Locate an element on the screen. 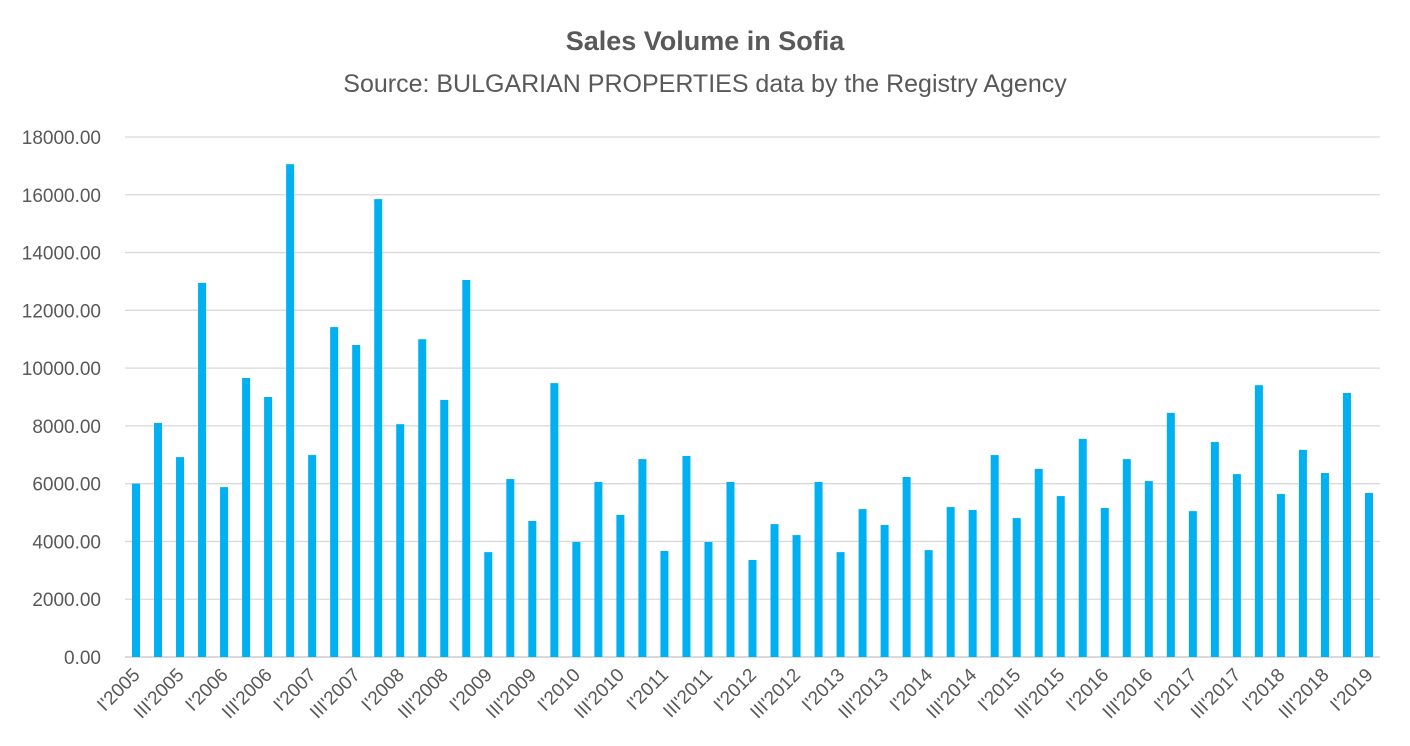  x-tick-label: III'2013 is located at coordinates (864, 694).